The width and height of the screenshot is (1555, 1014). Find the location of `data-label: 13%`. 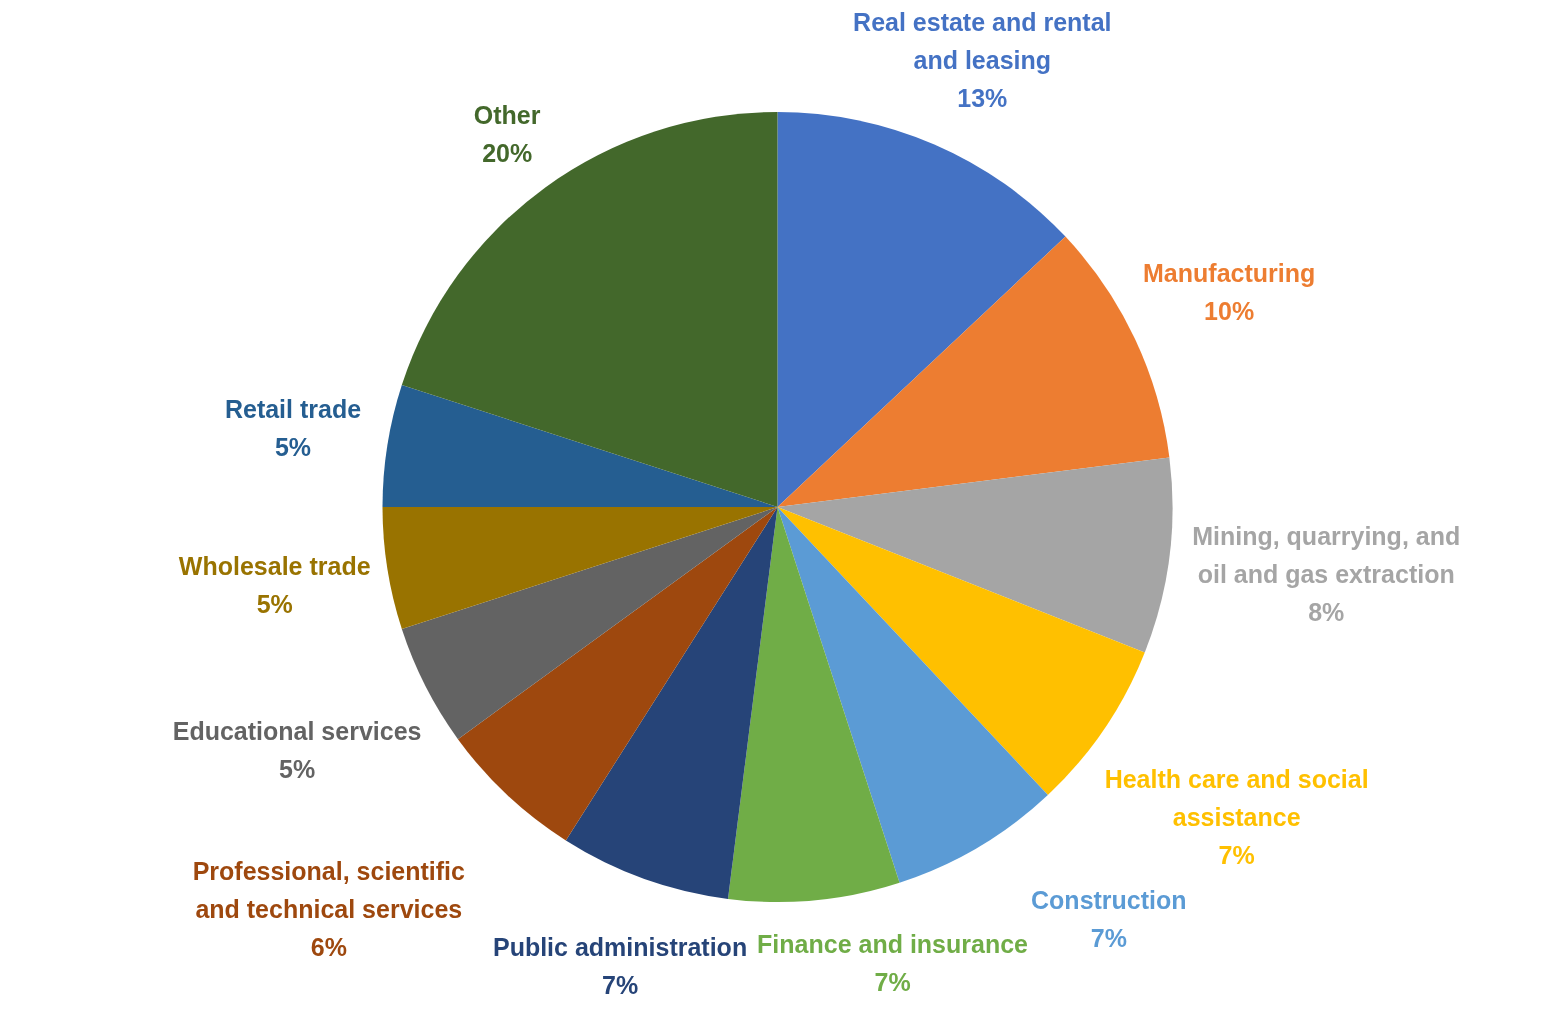

data-label: 13% is located at coordinates (982, 98).